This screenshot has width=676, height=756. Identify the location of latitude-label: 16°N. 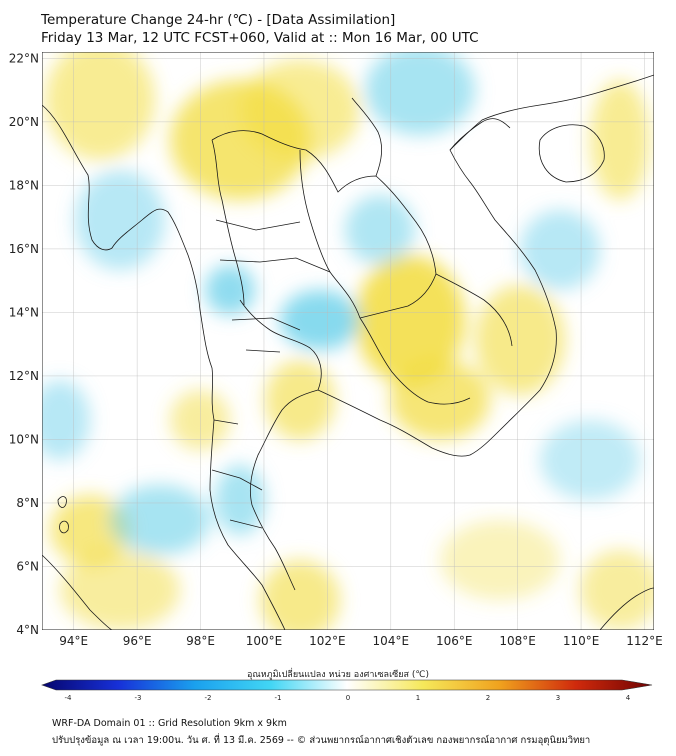
(24, 249).